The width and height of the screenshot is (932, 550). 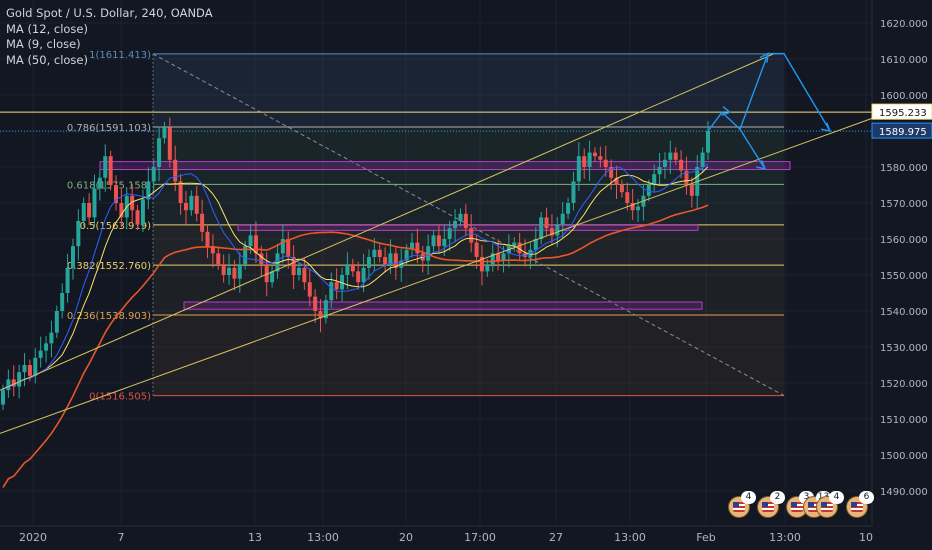 I want to click on fib-level-label: 1(1611.413), so click(x=120, y=55).